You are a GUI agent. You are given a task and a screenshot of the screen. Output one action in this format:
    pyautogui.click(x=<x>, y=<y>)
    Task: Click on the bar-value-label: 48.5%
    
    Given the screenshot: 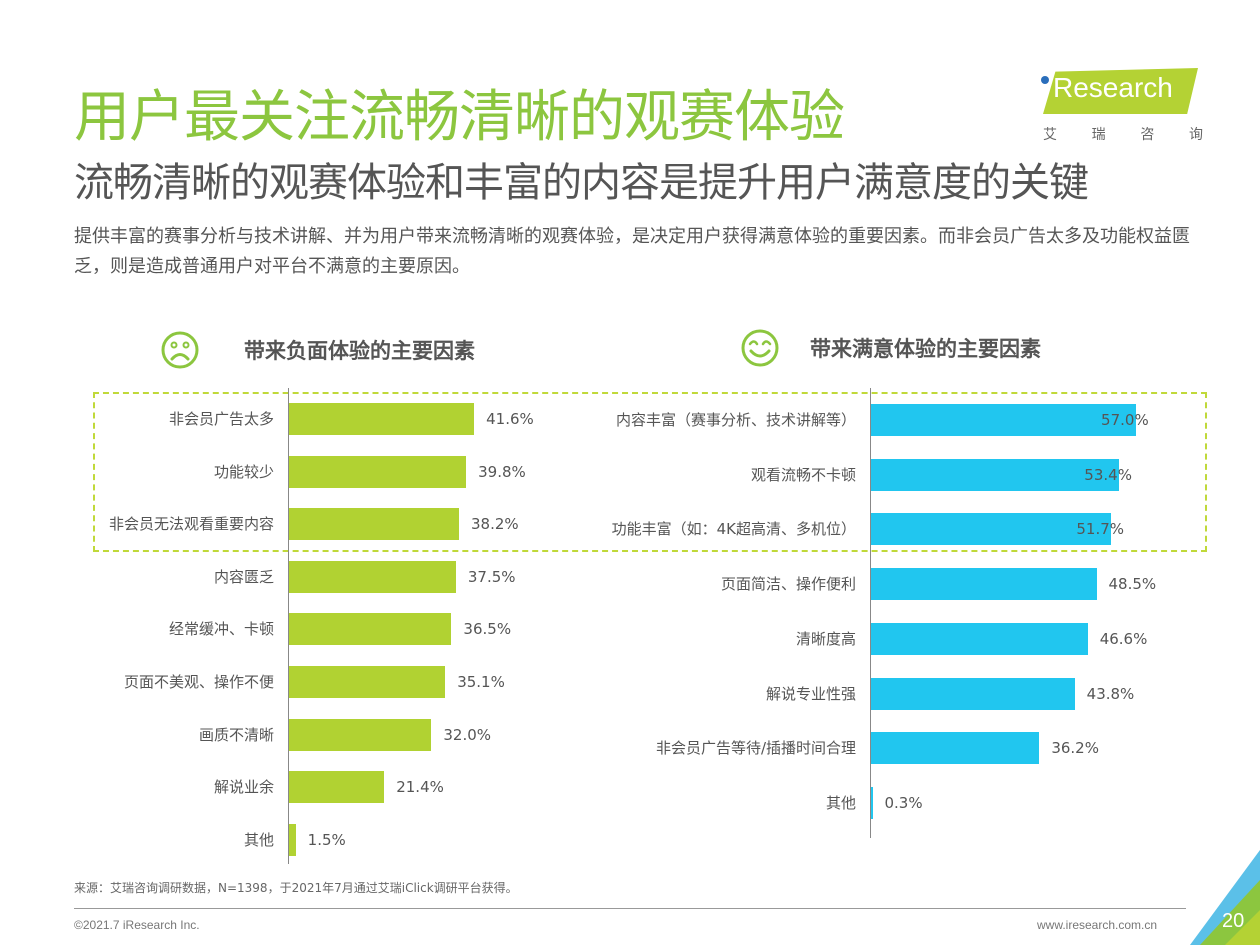 What is the action you would take?
    pyautogui.click(x=1132, y=584)
    